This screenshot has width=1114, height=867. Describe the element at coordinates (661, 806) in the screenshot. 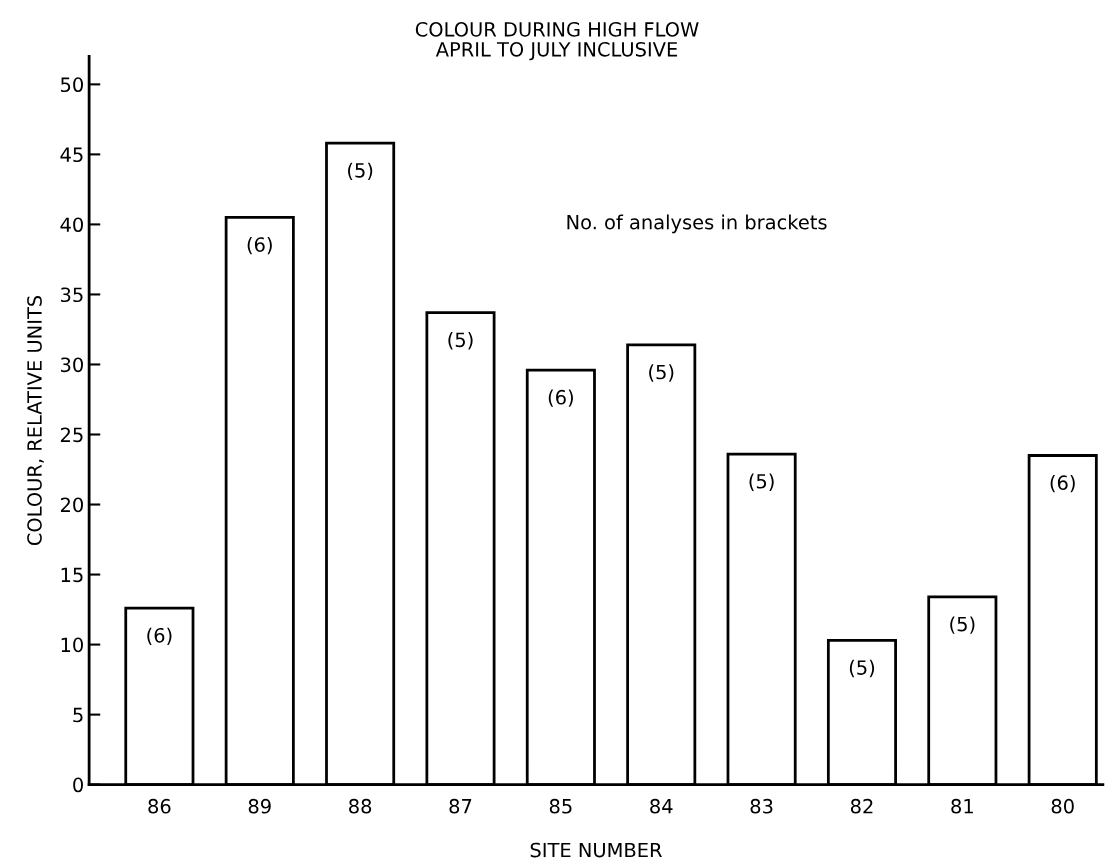

I see `x-tick-label: 84` at that location.